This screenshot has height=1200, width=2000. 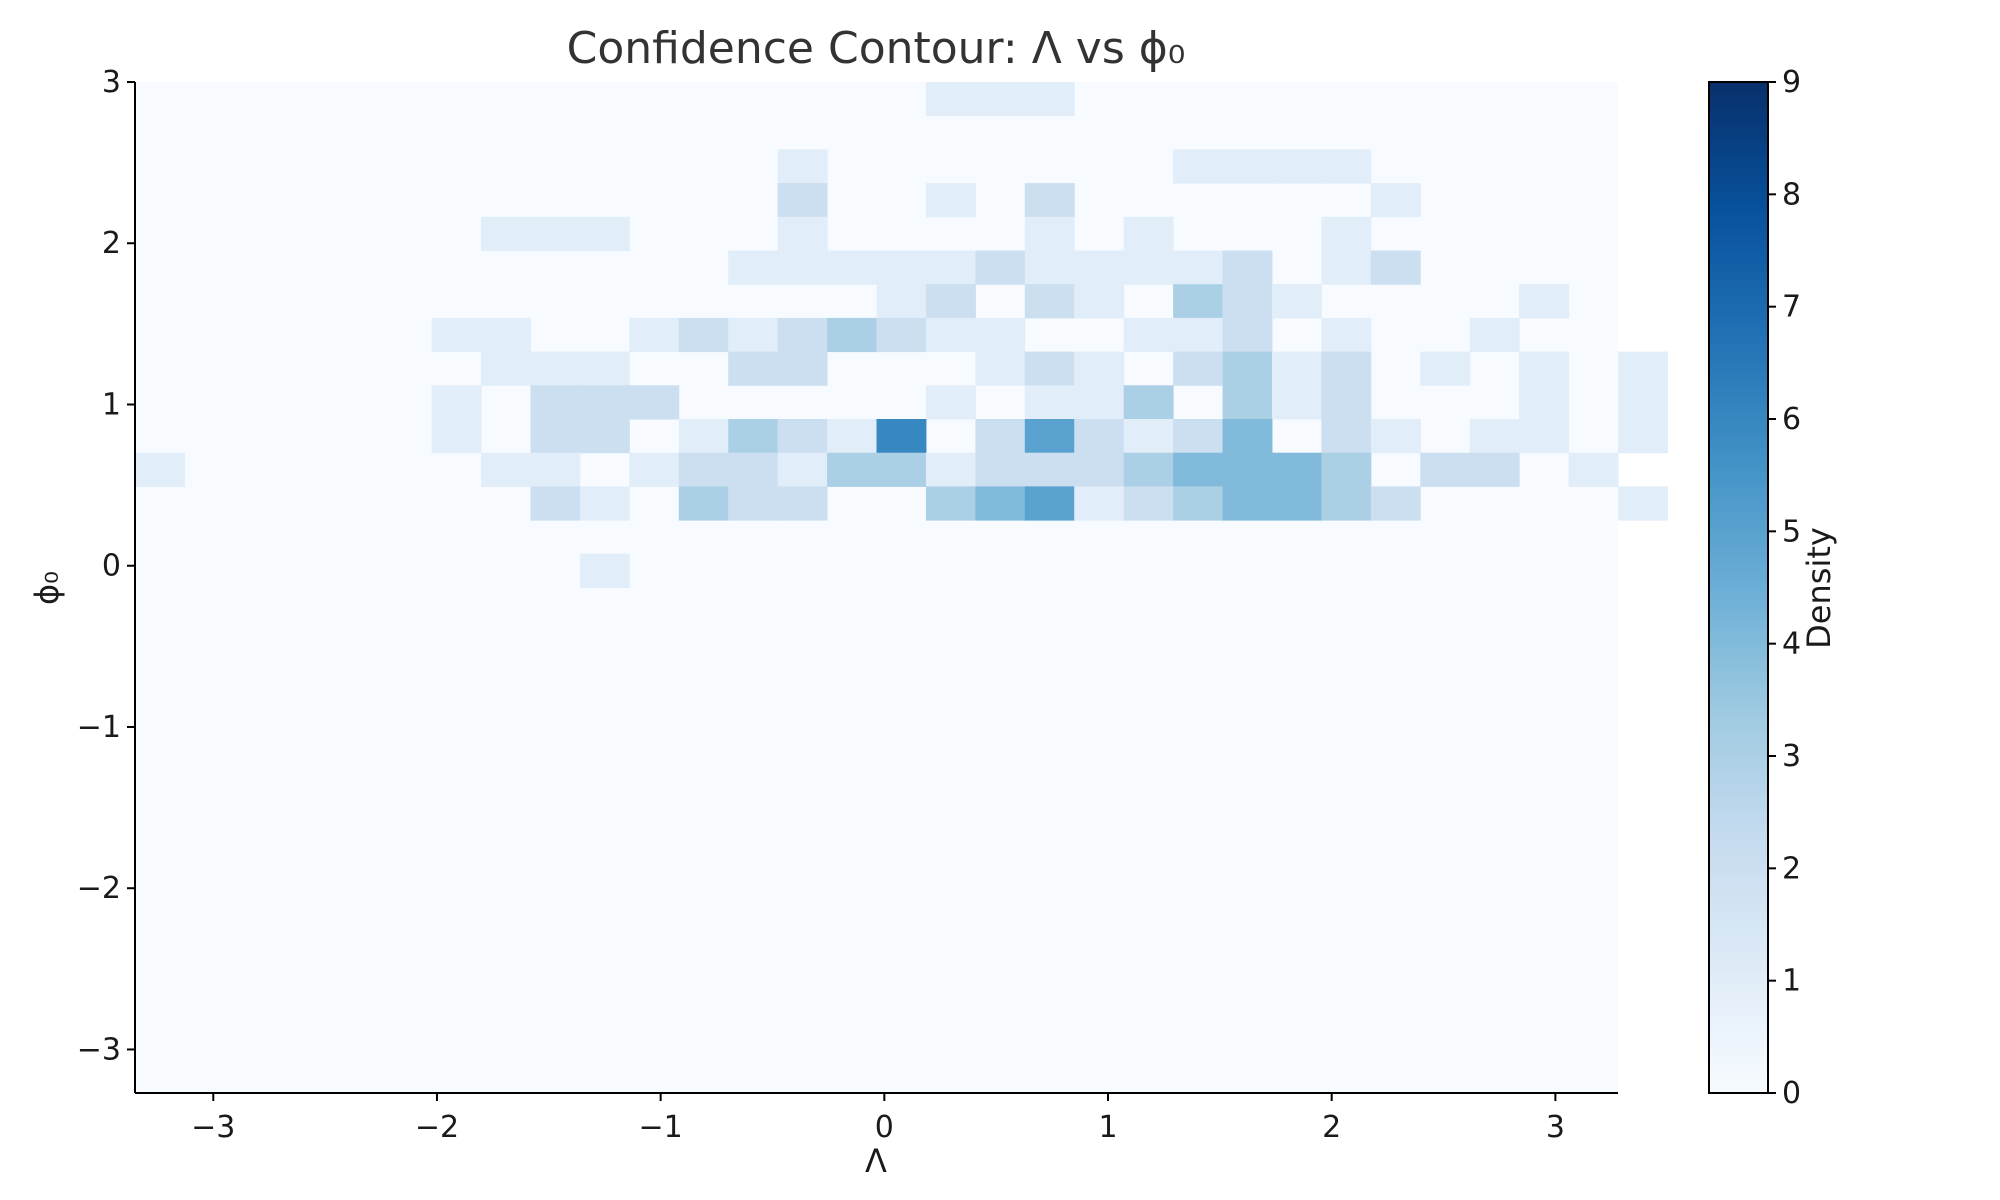 What do you see at coordinates (1555, 1127) in the screenshot?
I see `x-tick-label: 3` at bounding box center [1555, 1127].